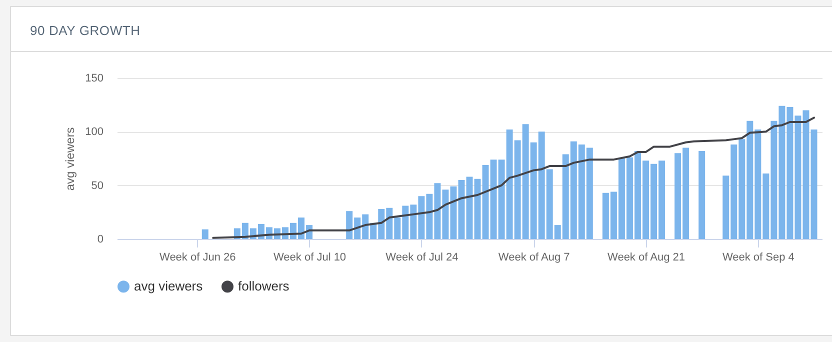  I want to click on y-tick-label: 100, so click(94, 132).